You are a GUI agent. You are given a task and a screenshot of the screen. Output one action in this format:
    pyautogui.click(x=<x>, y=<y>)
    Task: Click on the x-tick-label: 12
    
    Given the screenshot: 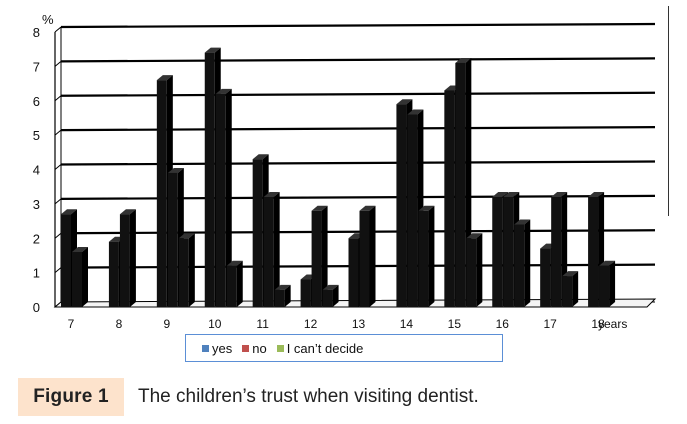 What is the action you would take?
    pyautogui.click(x=311, y=324)
    